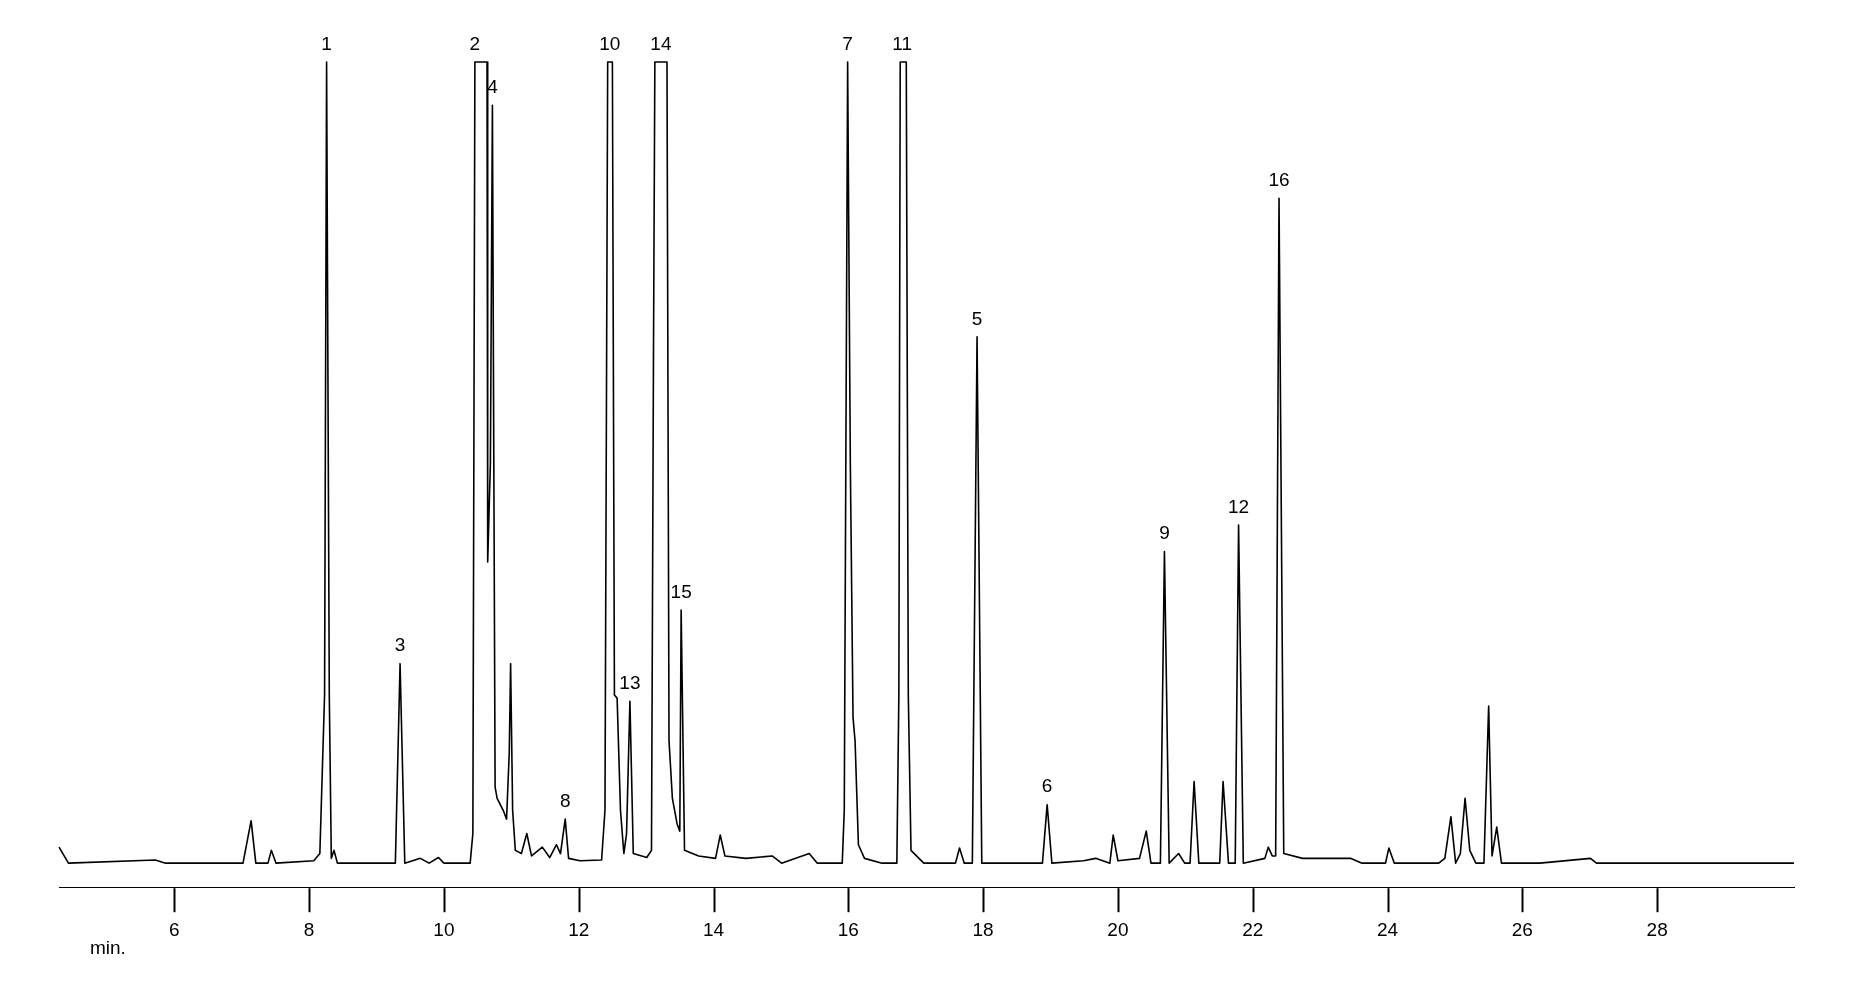 This screenshot has width=1857, height=1004. What do you see at coordinates (983, 929) in the screenshot?
I see `x-tick-label: 18` at bounding box center [983, 929].